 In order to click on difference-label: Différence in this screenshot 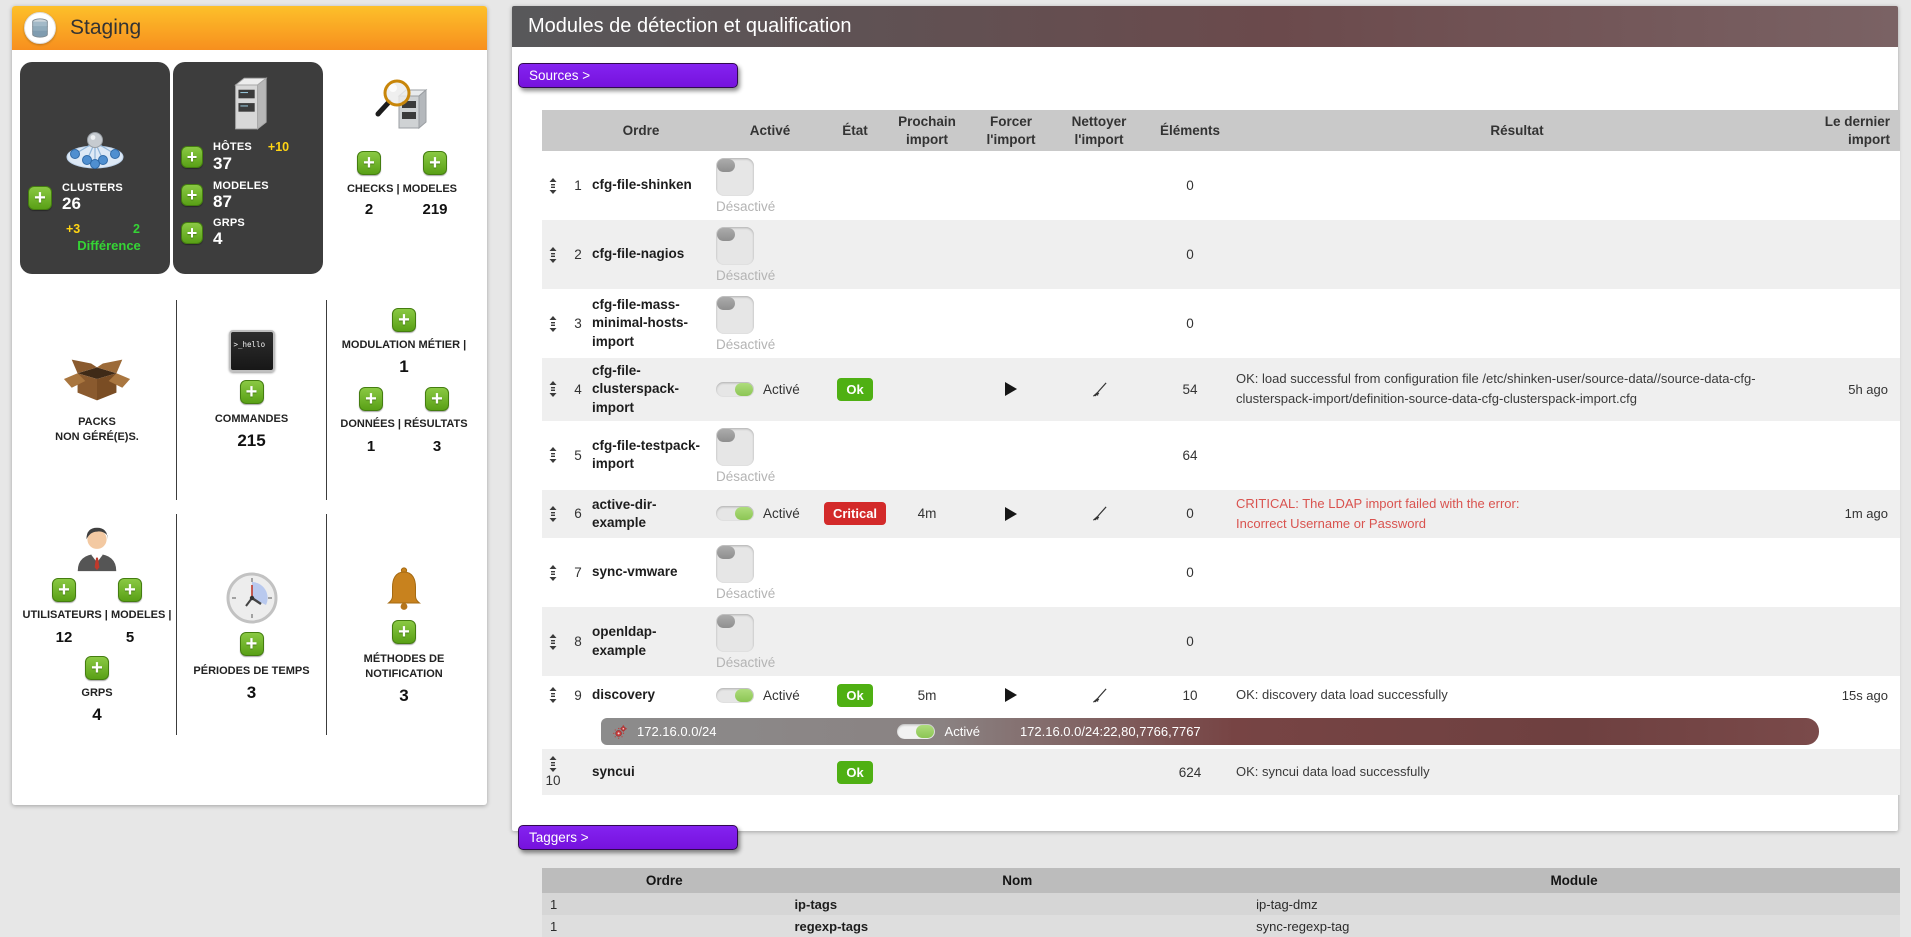, I will do `click(109, 245)`.